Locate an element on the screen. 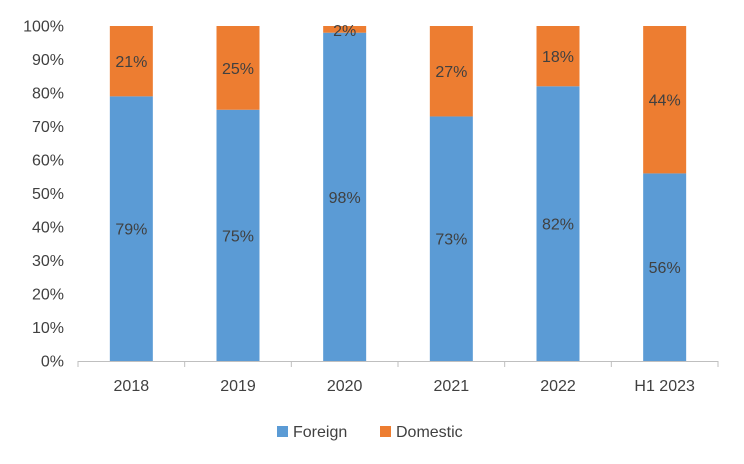 This screenshot has width=744, height=464. data-label-foreign: 98% is located at coordinates (345, 198).